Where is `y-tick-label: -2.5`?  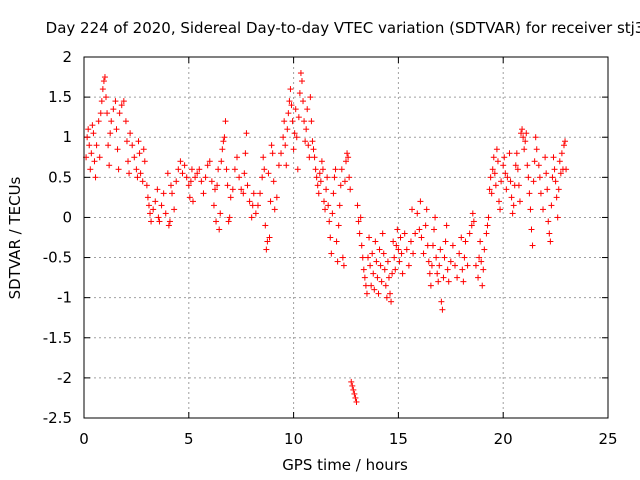 y-tick-label: -2.5 is located at coordinates (57, 418).